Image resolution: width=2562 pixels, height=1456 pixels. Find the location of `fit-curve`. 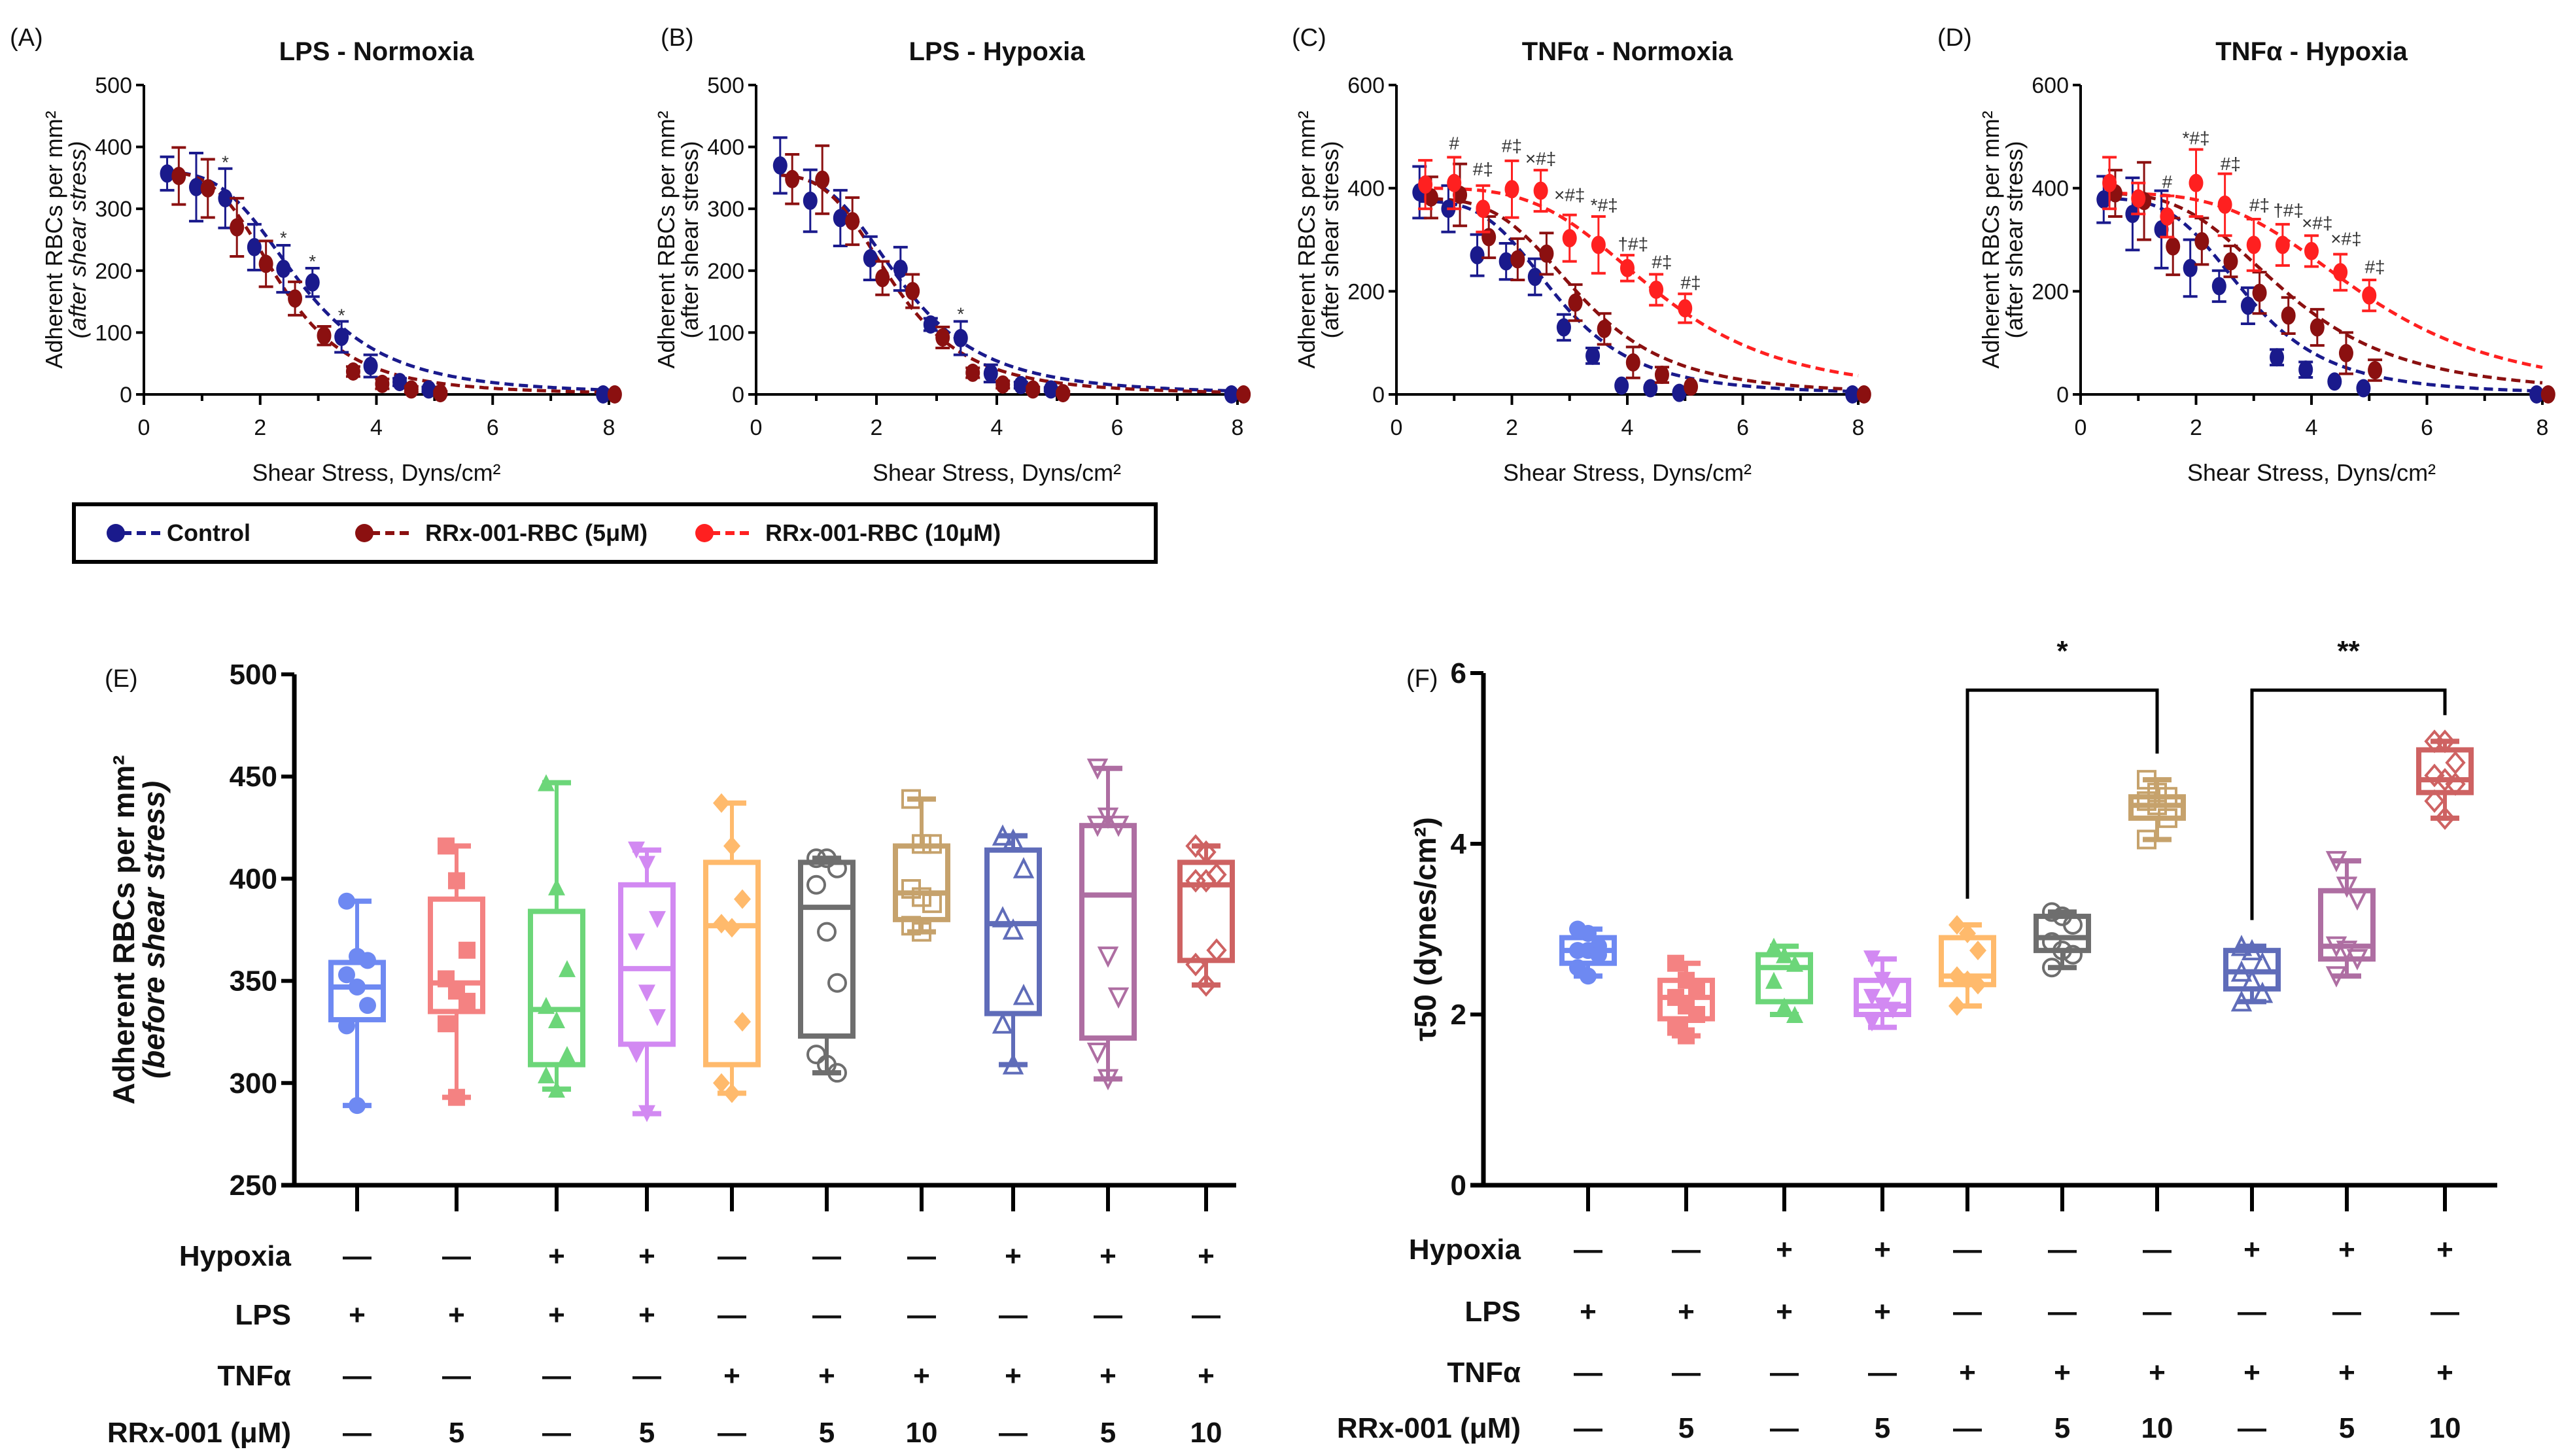

fit-curve is located at coordinates (1639, 281).